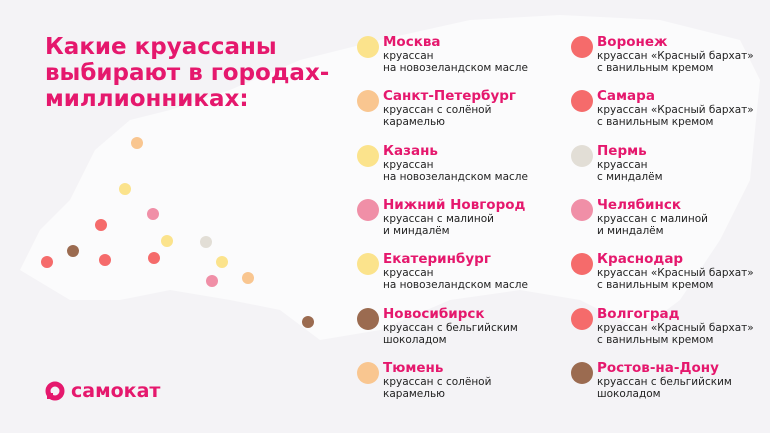  Describe the element at coordinates (410, 151) in the screenshot. I see `city-name: Казань` at that location.